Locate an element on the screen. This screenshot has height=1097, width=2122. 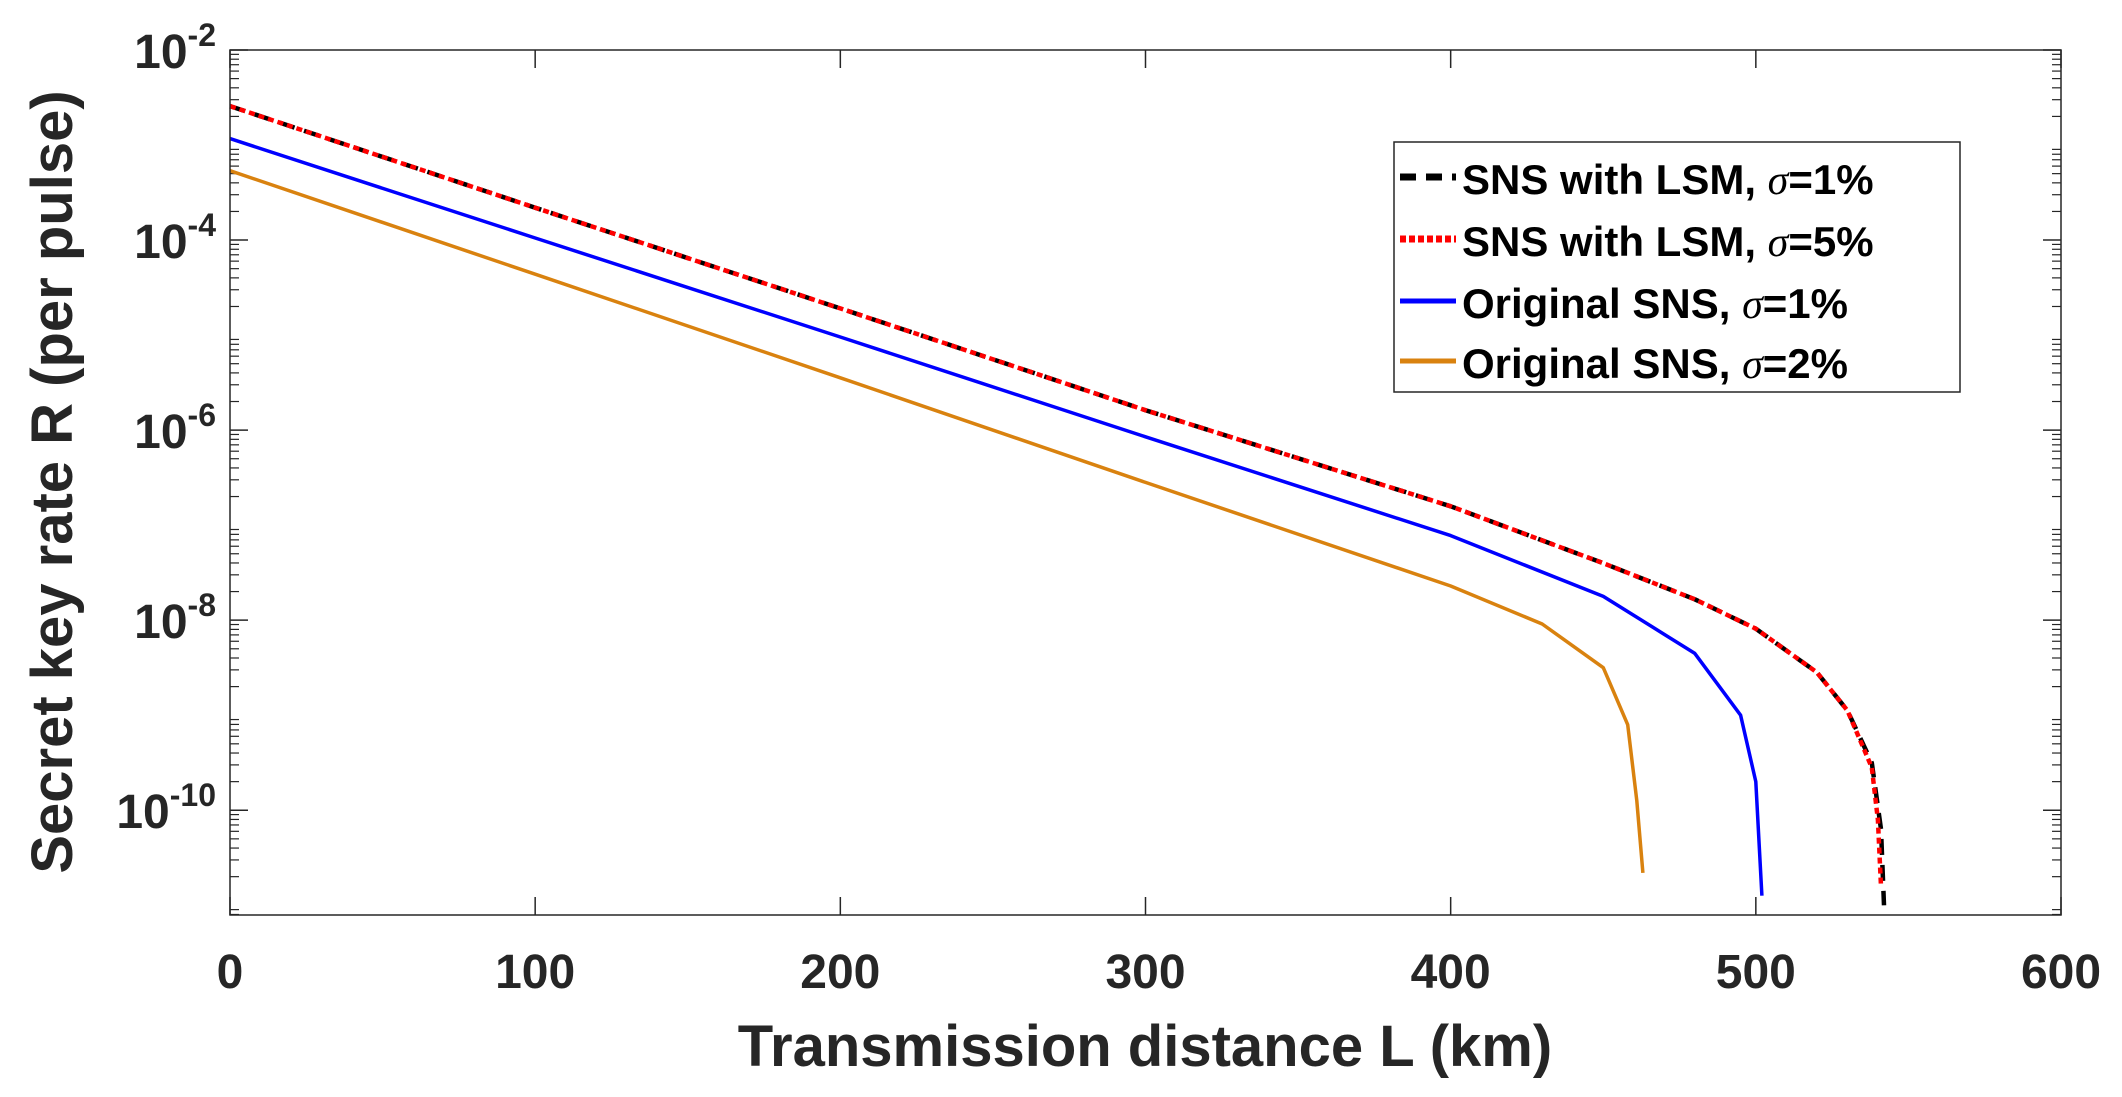
x-axis-label: Transmission distance L (km) is located at coordinates (1145, 1046).